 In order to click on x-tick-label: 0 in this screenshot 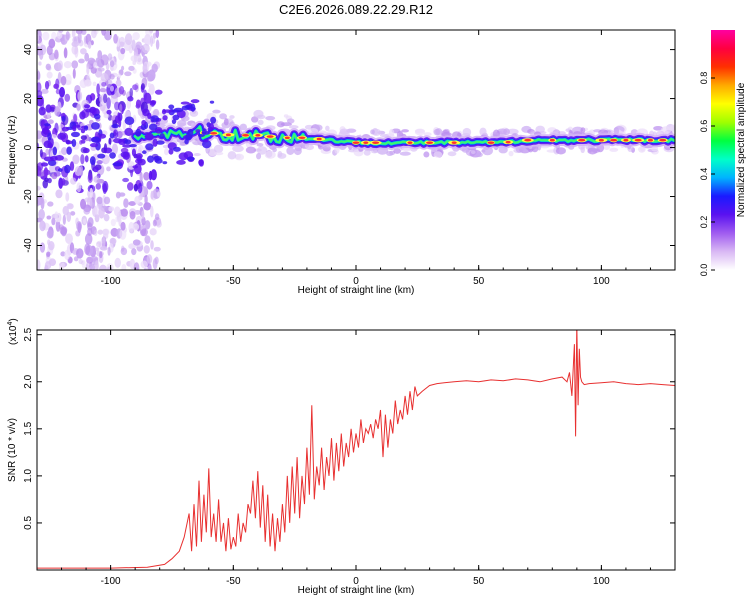, I will do `click(356, 581)`.